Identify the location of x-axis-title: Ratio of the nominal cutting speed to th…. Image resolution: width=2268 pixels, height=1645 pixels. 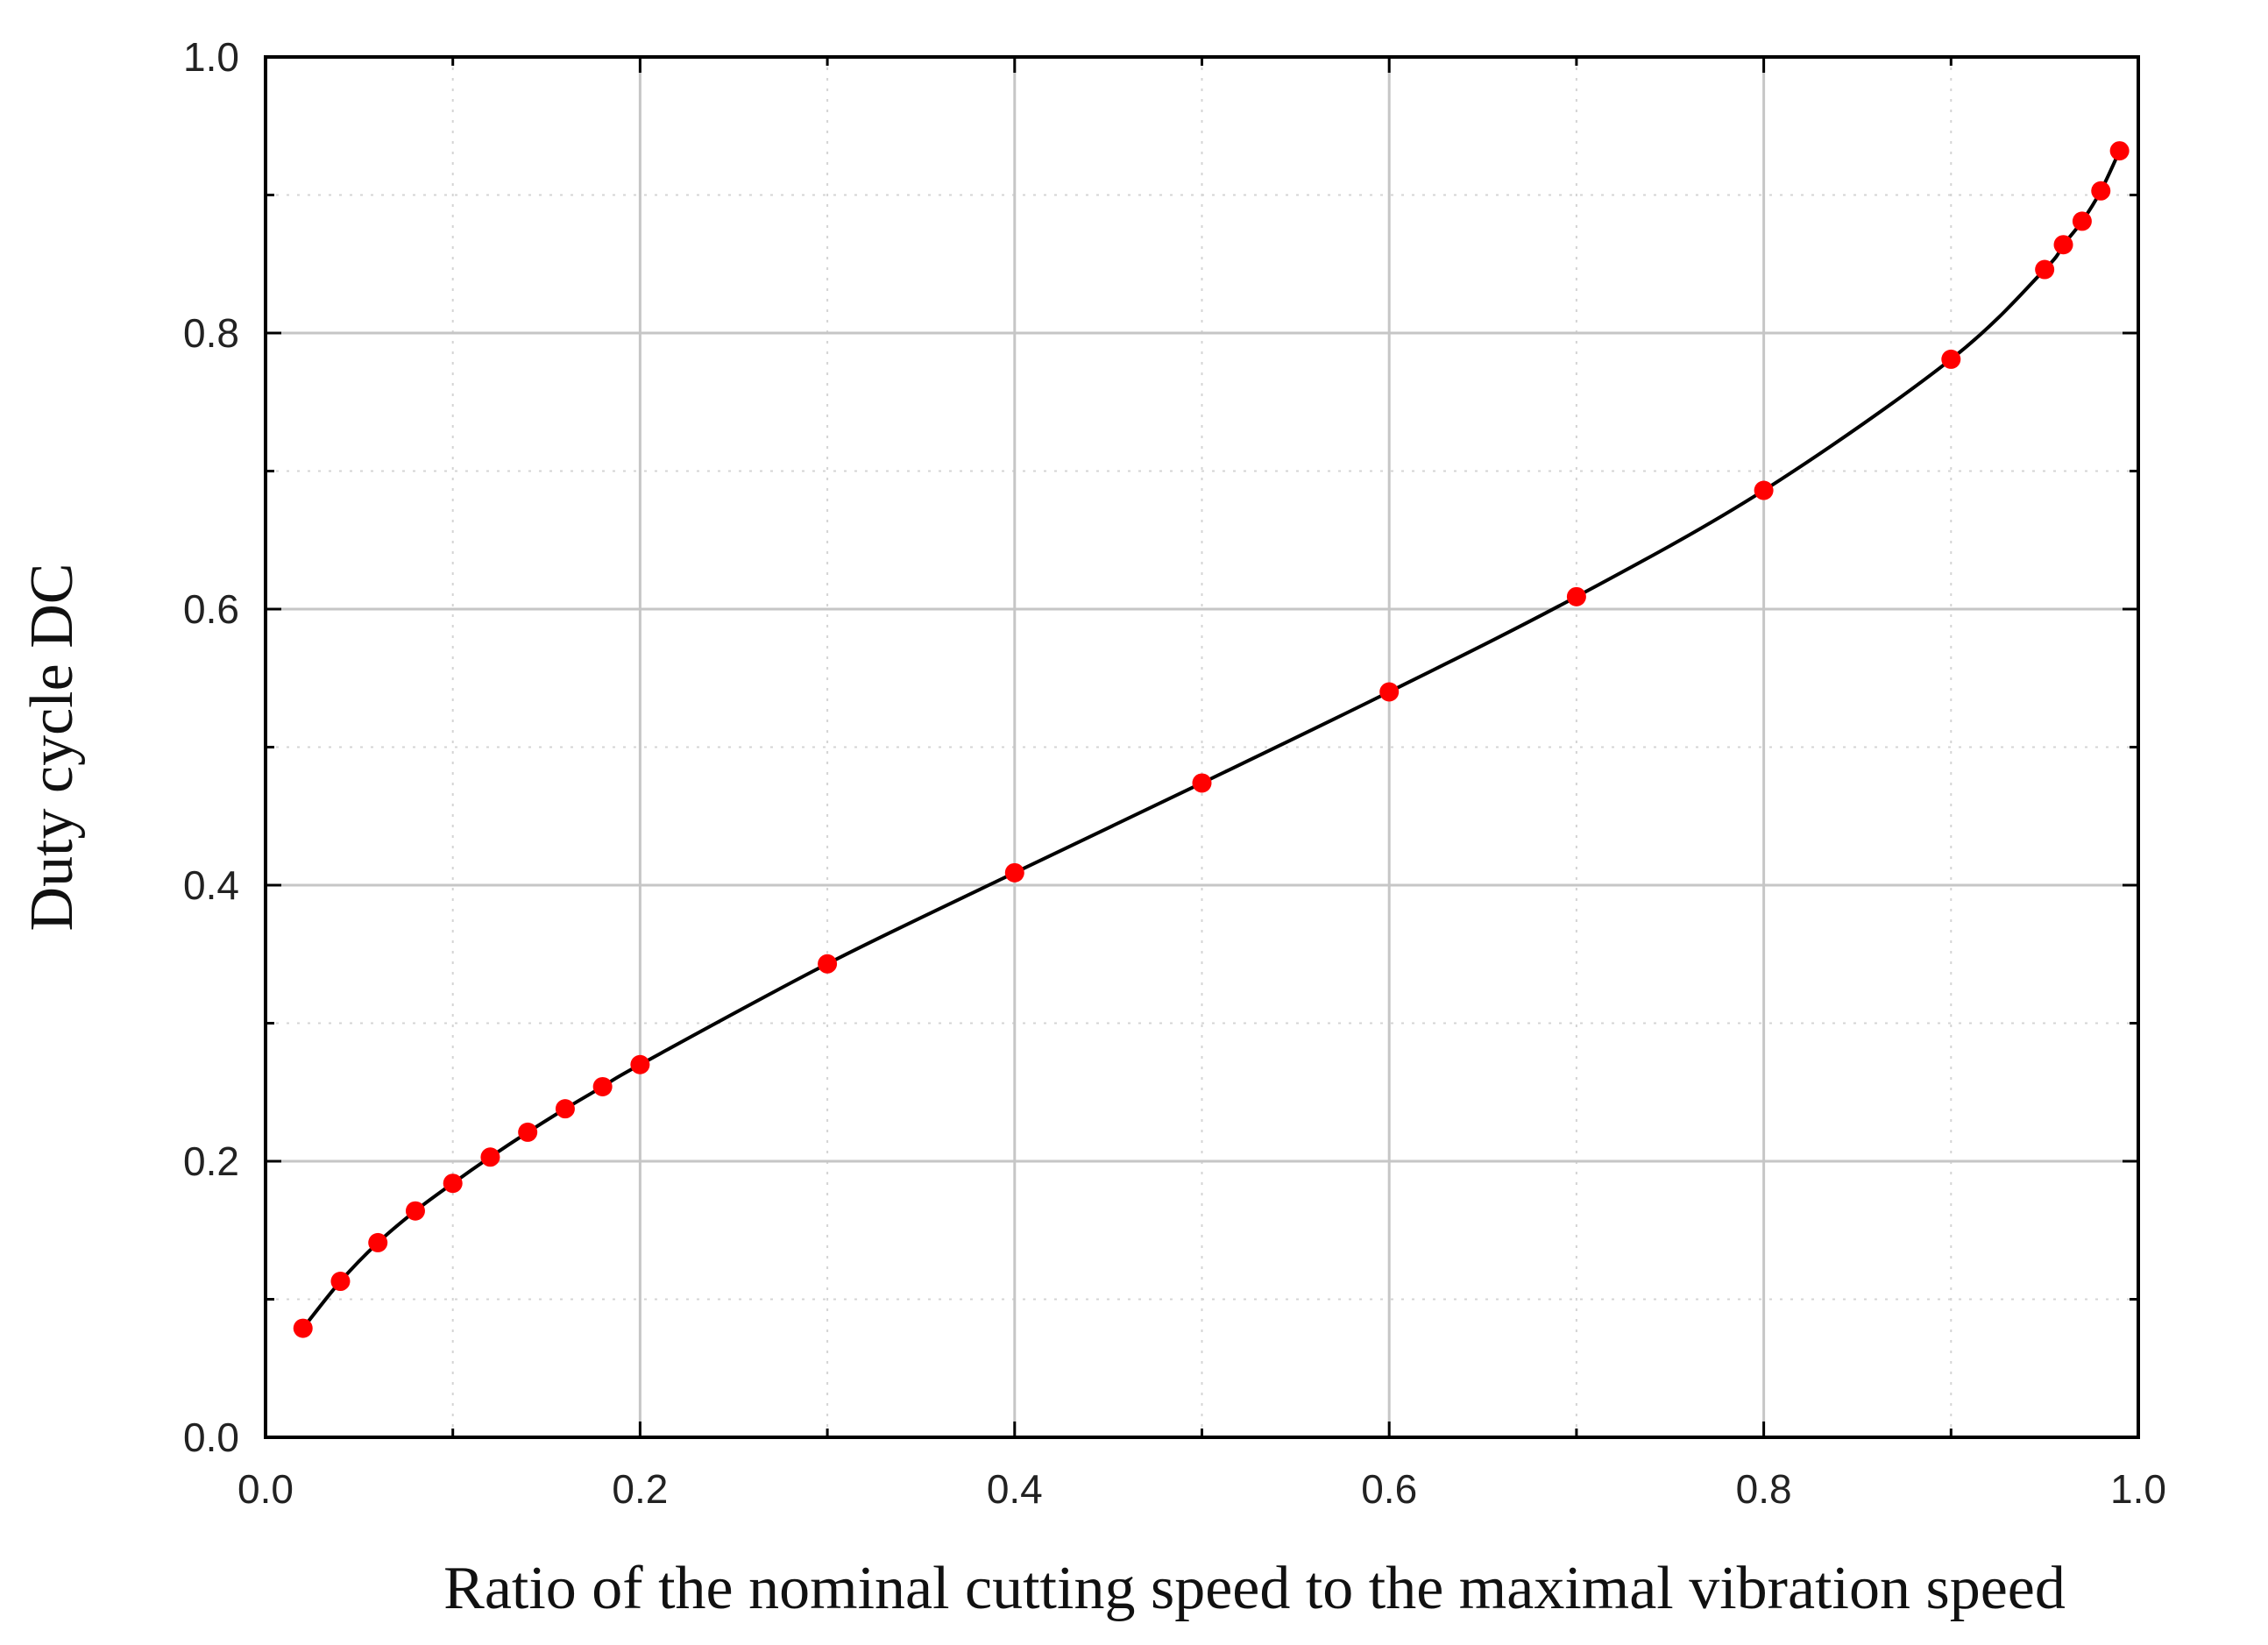
(1254, 1589).